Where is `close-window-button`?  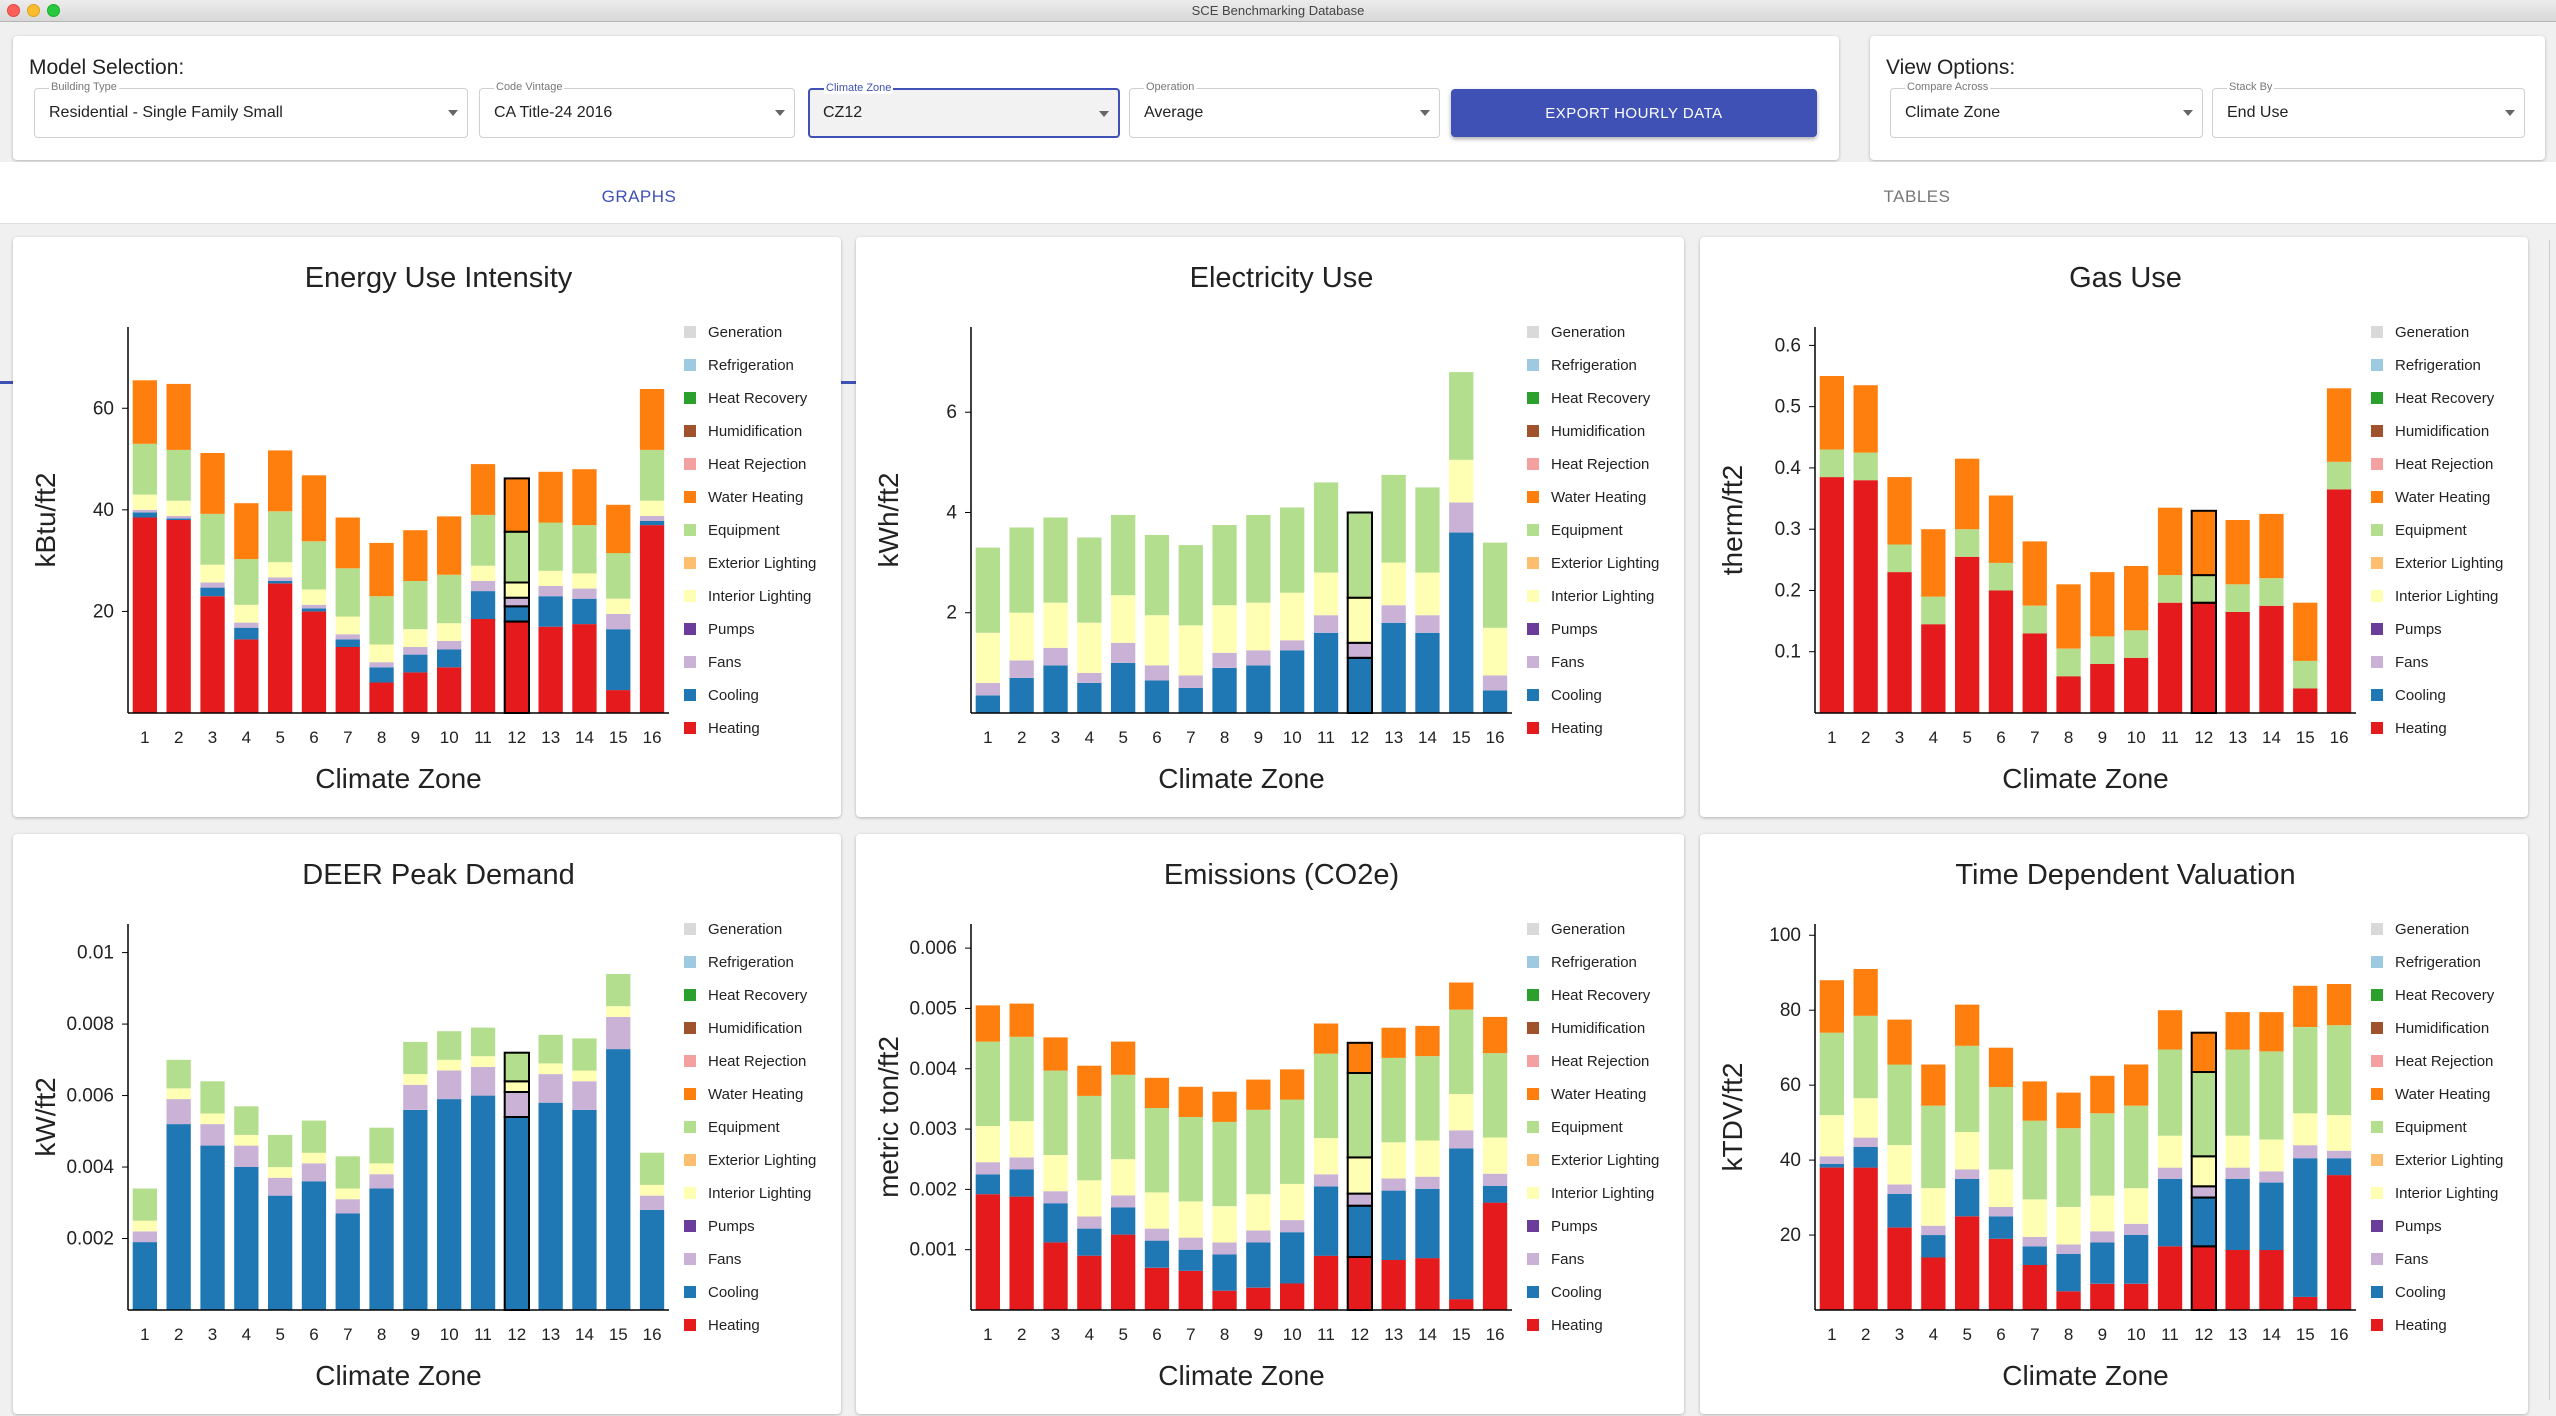 close-window-button is located at coordinates (13, 10).